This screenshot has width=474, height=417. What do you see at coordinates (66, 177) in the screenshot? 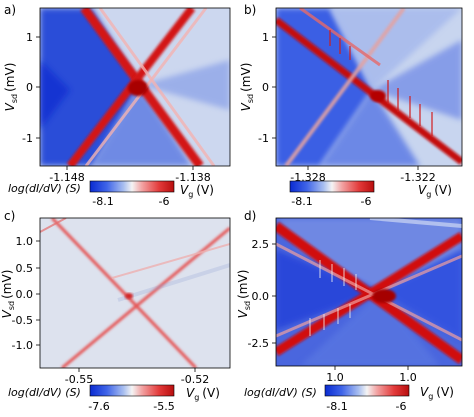
I see `panel-a-xtick: -1.148` at bounding box center [66, 177].